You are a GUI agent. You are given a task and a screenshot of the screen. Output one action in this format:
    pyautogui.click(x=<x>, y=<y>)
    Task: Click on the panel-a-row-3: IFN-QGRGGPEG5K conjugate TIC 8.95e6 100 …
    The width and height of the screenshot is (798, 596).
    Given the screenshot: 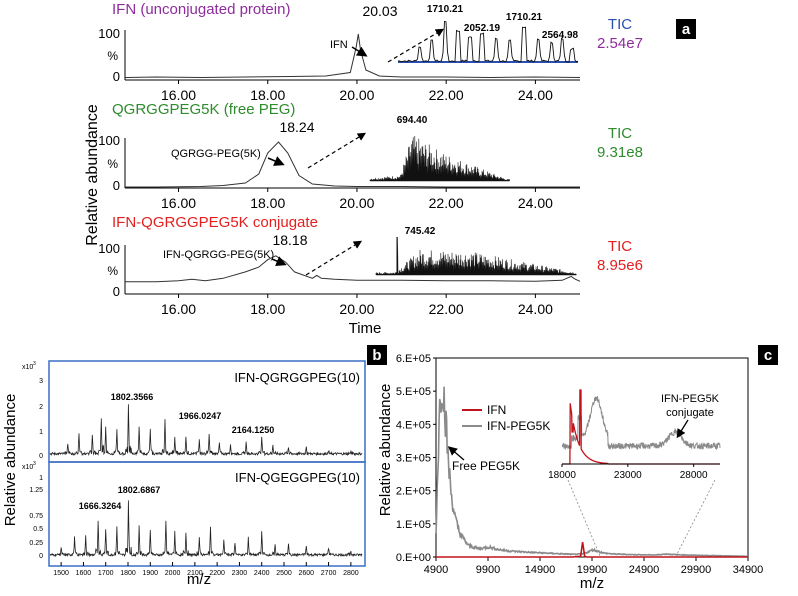 What is the action you would take?
    pyautogui.click(x=370, y=265)
    